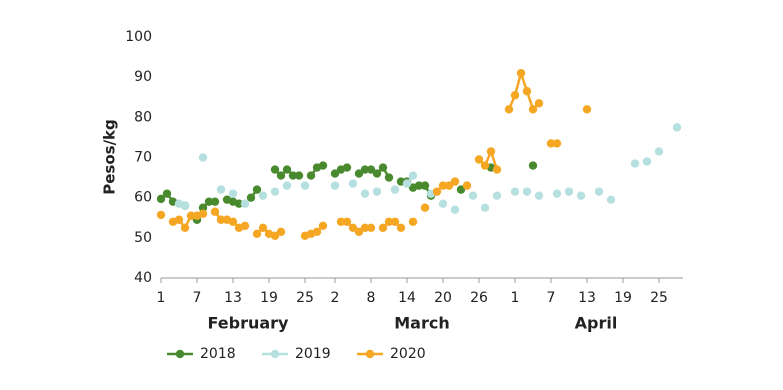 This screenshot has height=390, width=783. What do you see at coordinates (335, 298) in the screenshot?
I see `x-tick-label: 2` at bounding box center [335, 298].